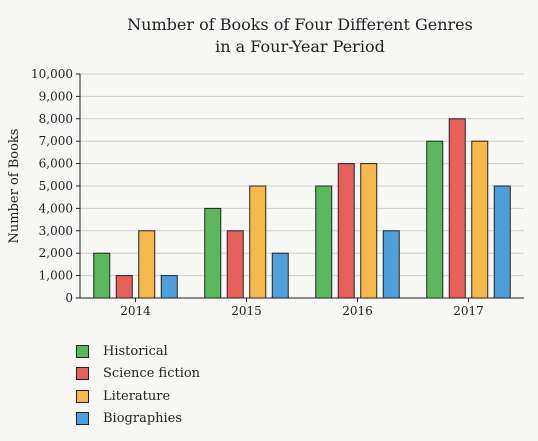 Image resolution: width=538 pixels, height=441 pixels. I want to click on y-tick-label: 4,000, so click(56, 208).